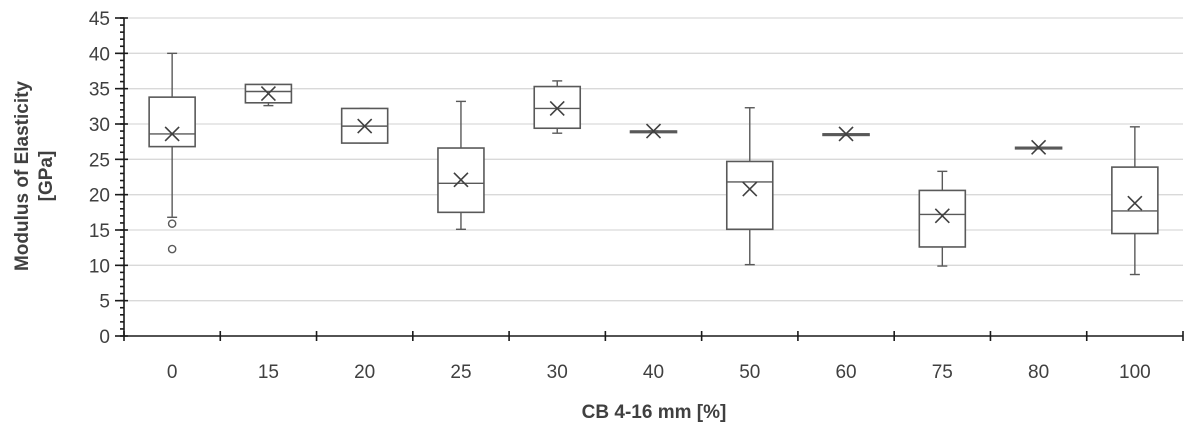 This screenshot has width=1186, height=430. I want to click on y-tick-label: 25, so click(99, 160).